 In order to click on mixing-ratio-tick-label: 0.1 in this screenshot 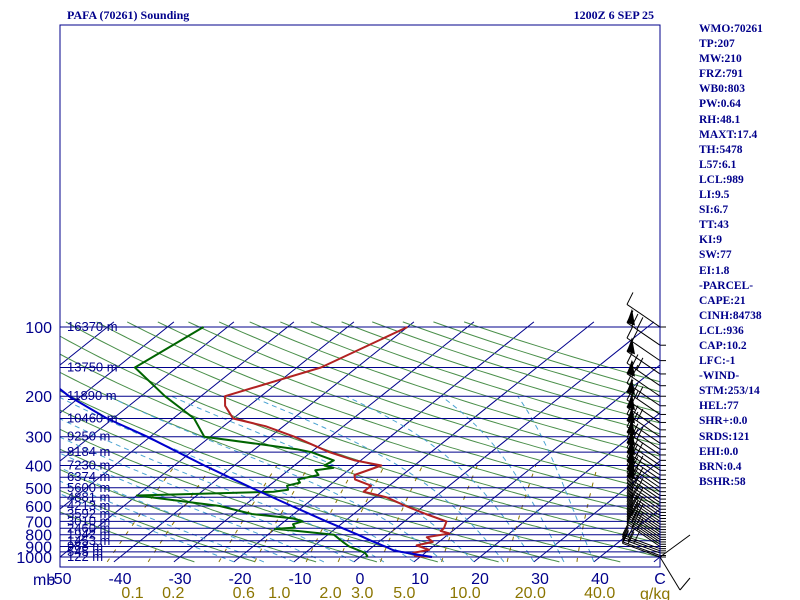, I will do `click(132, 592)`.